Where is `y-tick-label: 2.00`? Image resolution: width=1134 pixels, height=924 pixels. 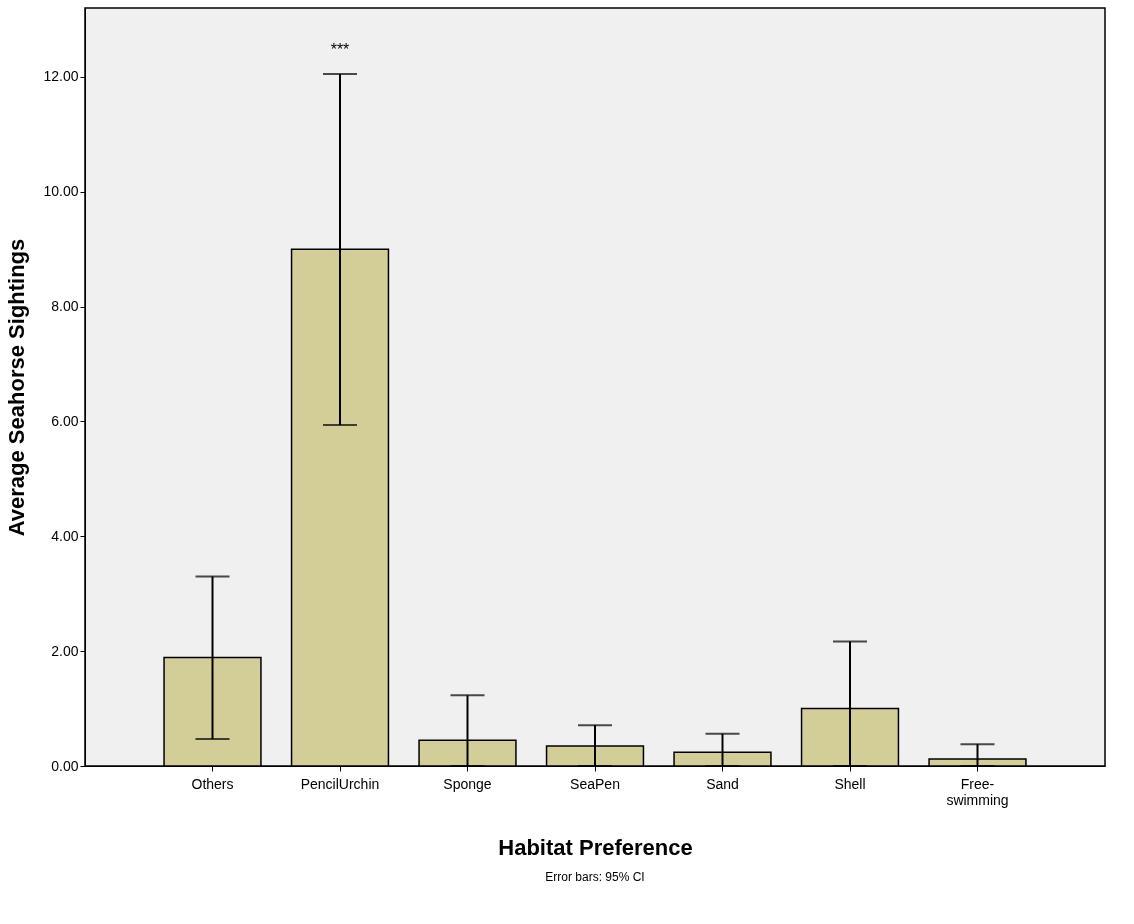 y-tick-label: 2.00 is located at coordinates (65, 650).